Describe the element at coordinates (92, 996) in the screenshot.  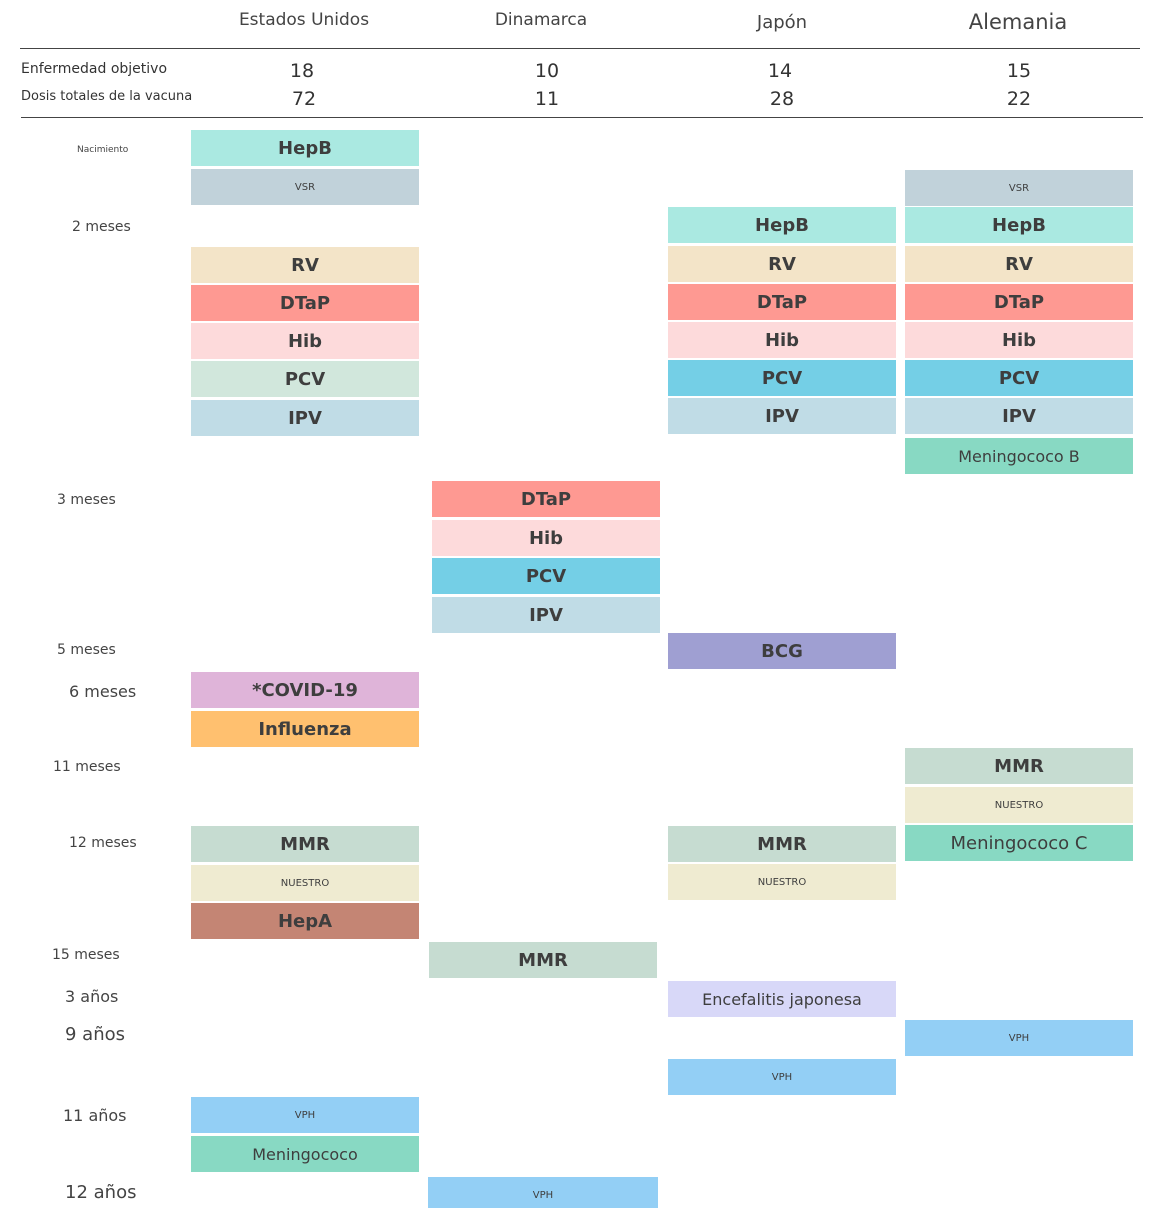
I see `age-label: 3 años` at that location.